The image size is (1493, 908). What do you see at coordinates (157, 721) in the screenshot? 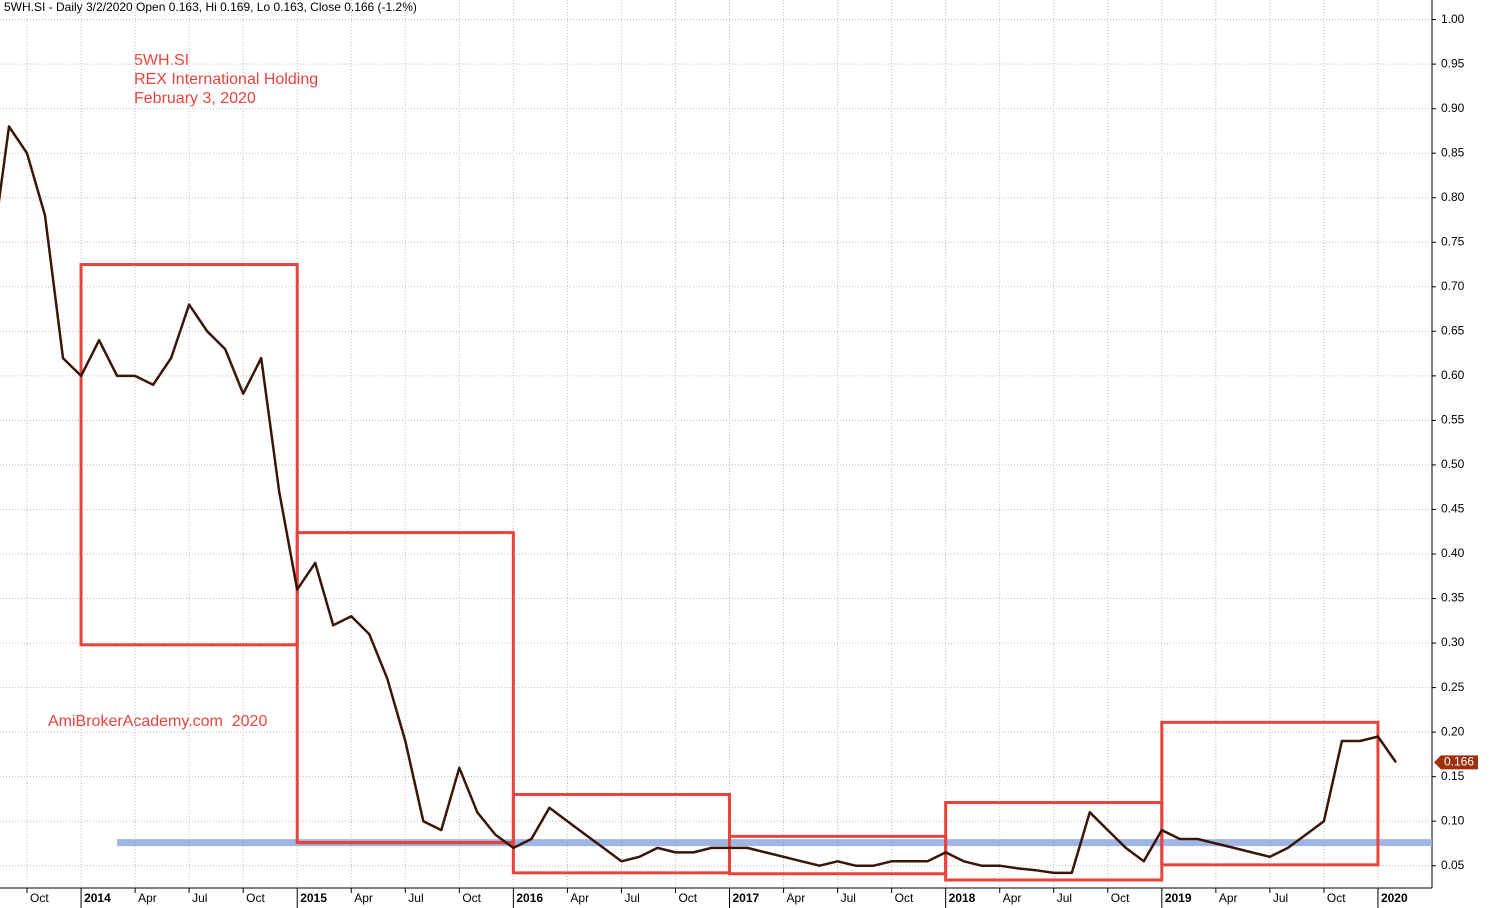
I see `watermark: AmiBrokerAcademy.com 2020` at bounding box center [157, 721].